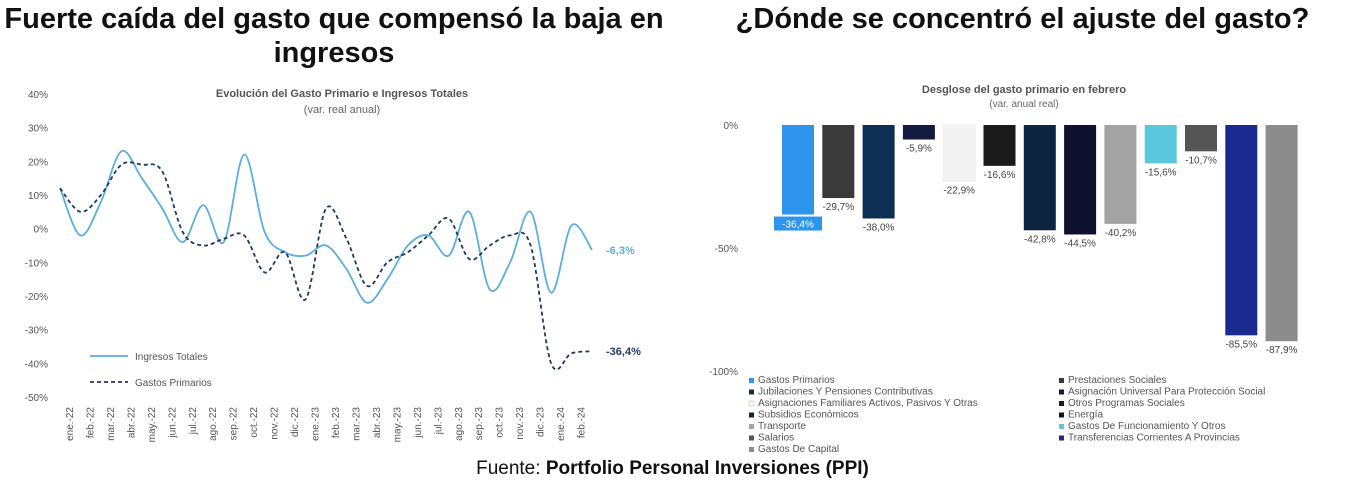 The image size is (1345, 492). Describe the element at coordinates (620, 251) in the screenshot. I see `ingresos-end-label: -6,3%` at that location.